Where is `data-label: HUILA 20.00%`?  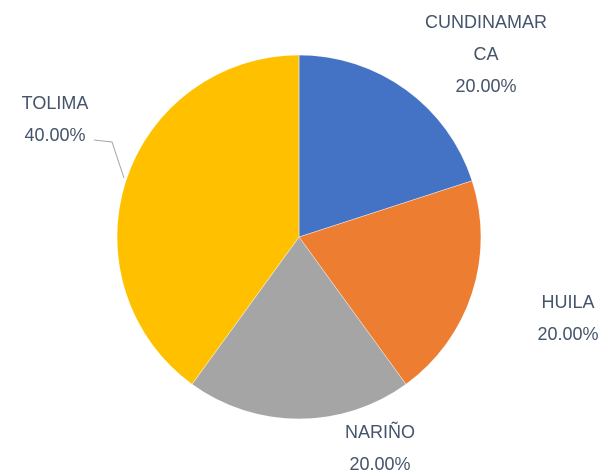 data-label: HUILA 20.00% is located at coordinates (568, 318).